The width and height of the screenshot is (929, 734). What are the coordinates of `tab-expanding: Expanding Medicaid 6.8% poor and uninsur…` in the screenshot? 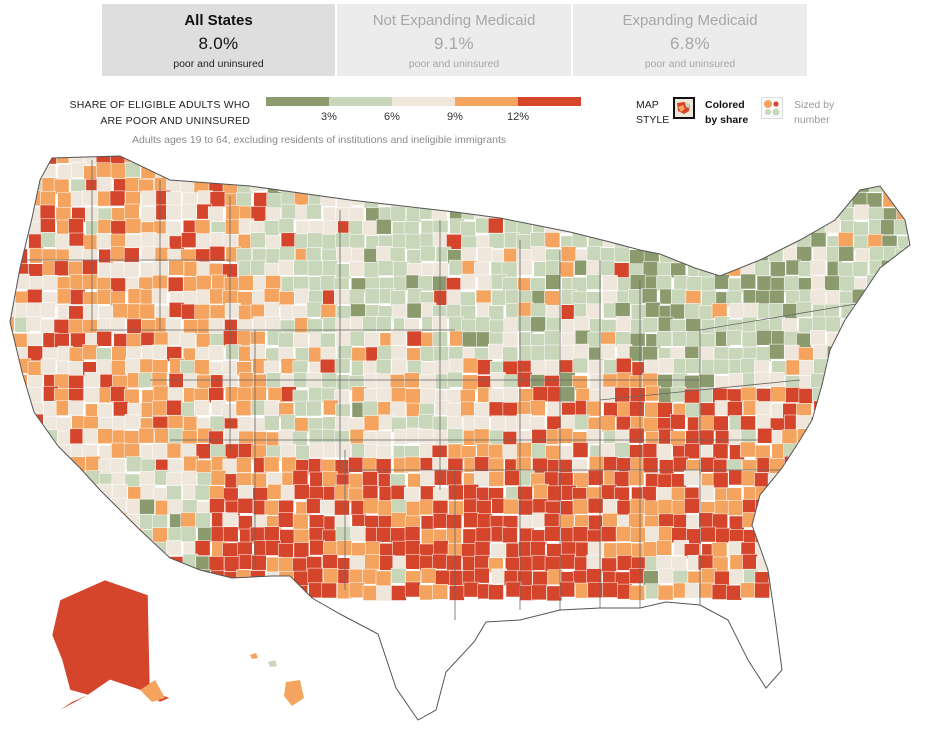 It's located at (690, 40).